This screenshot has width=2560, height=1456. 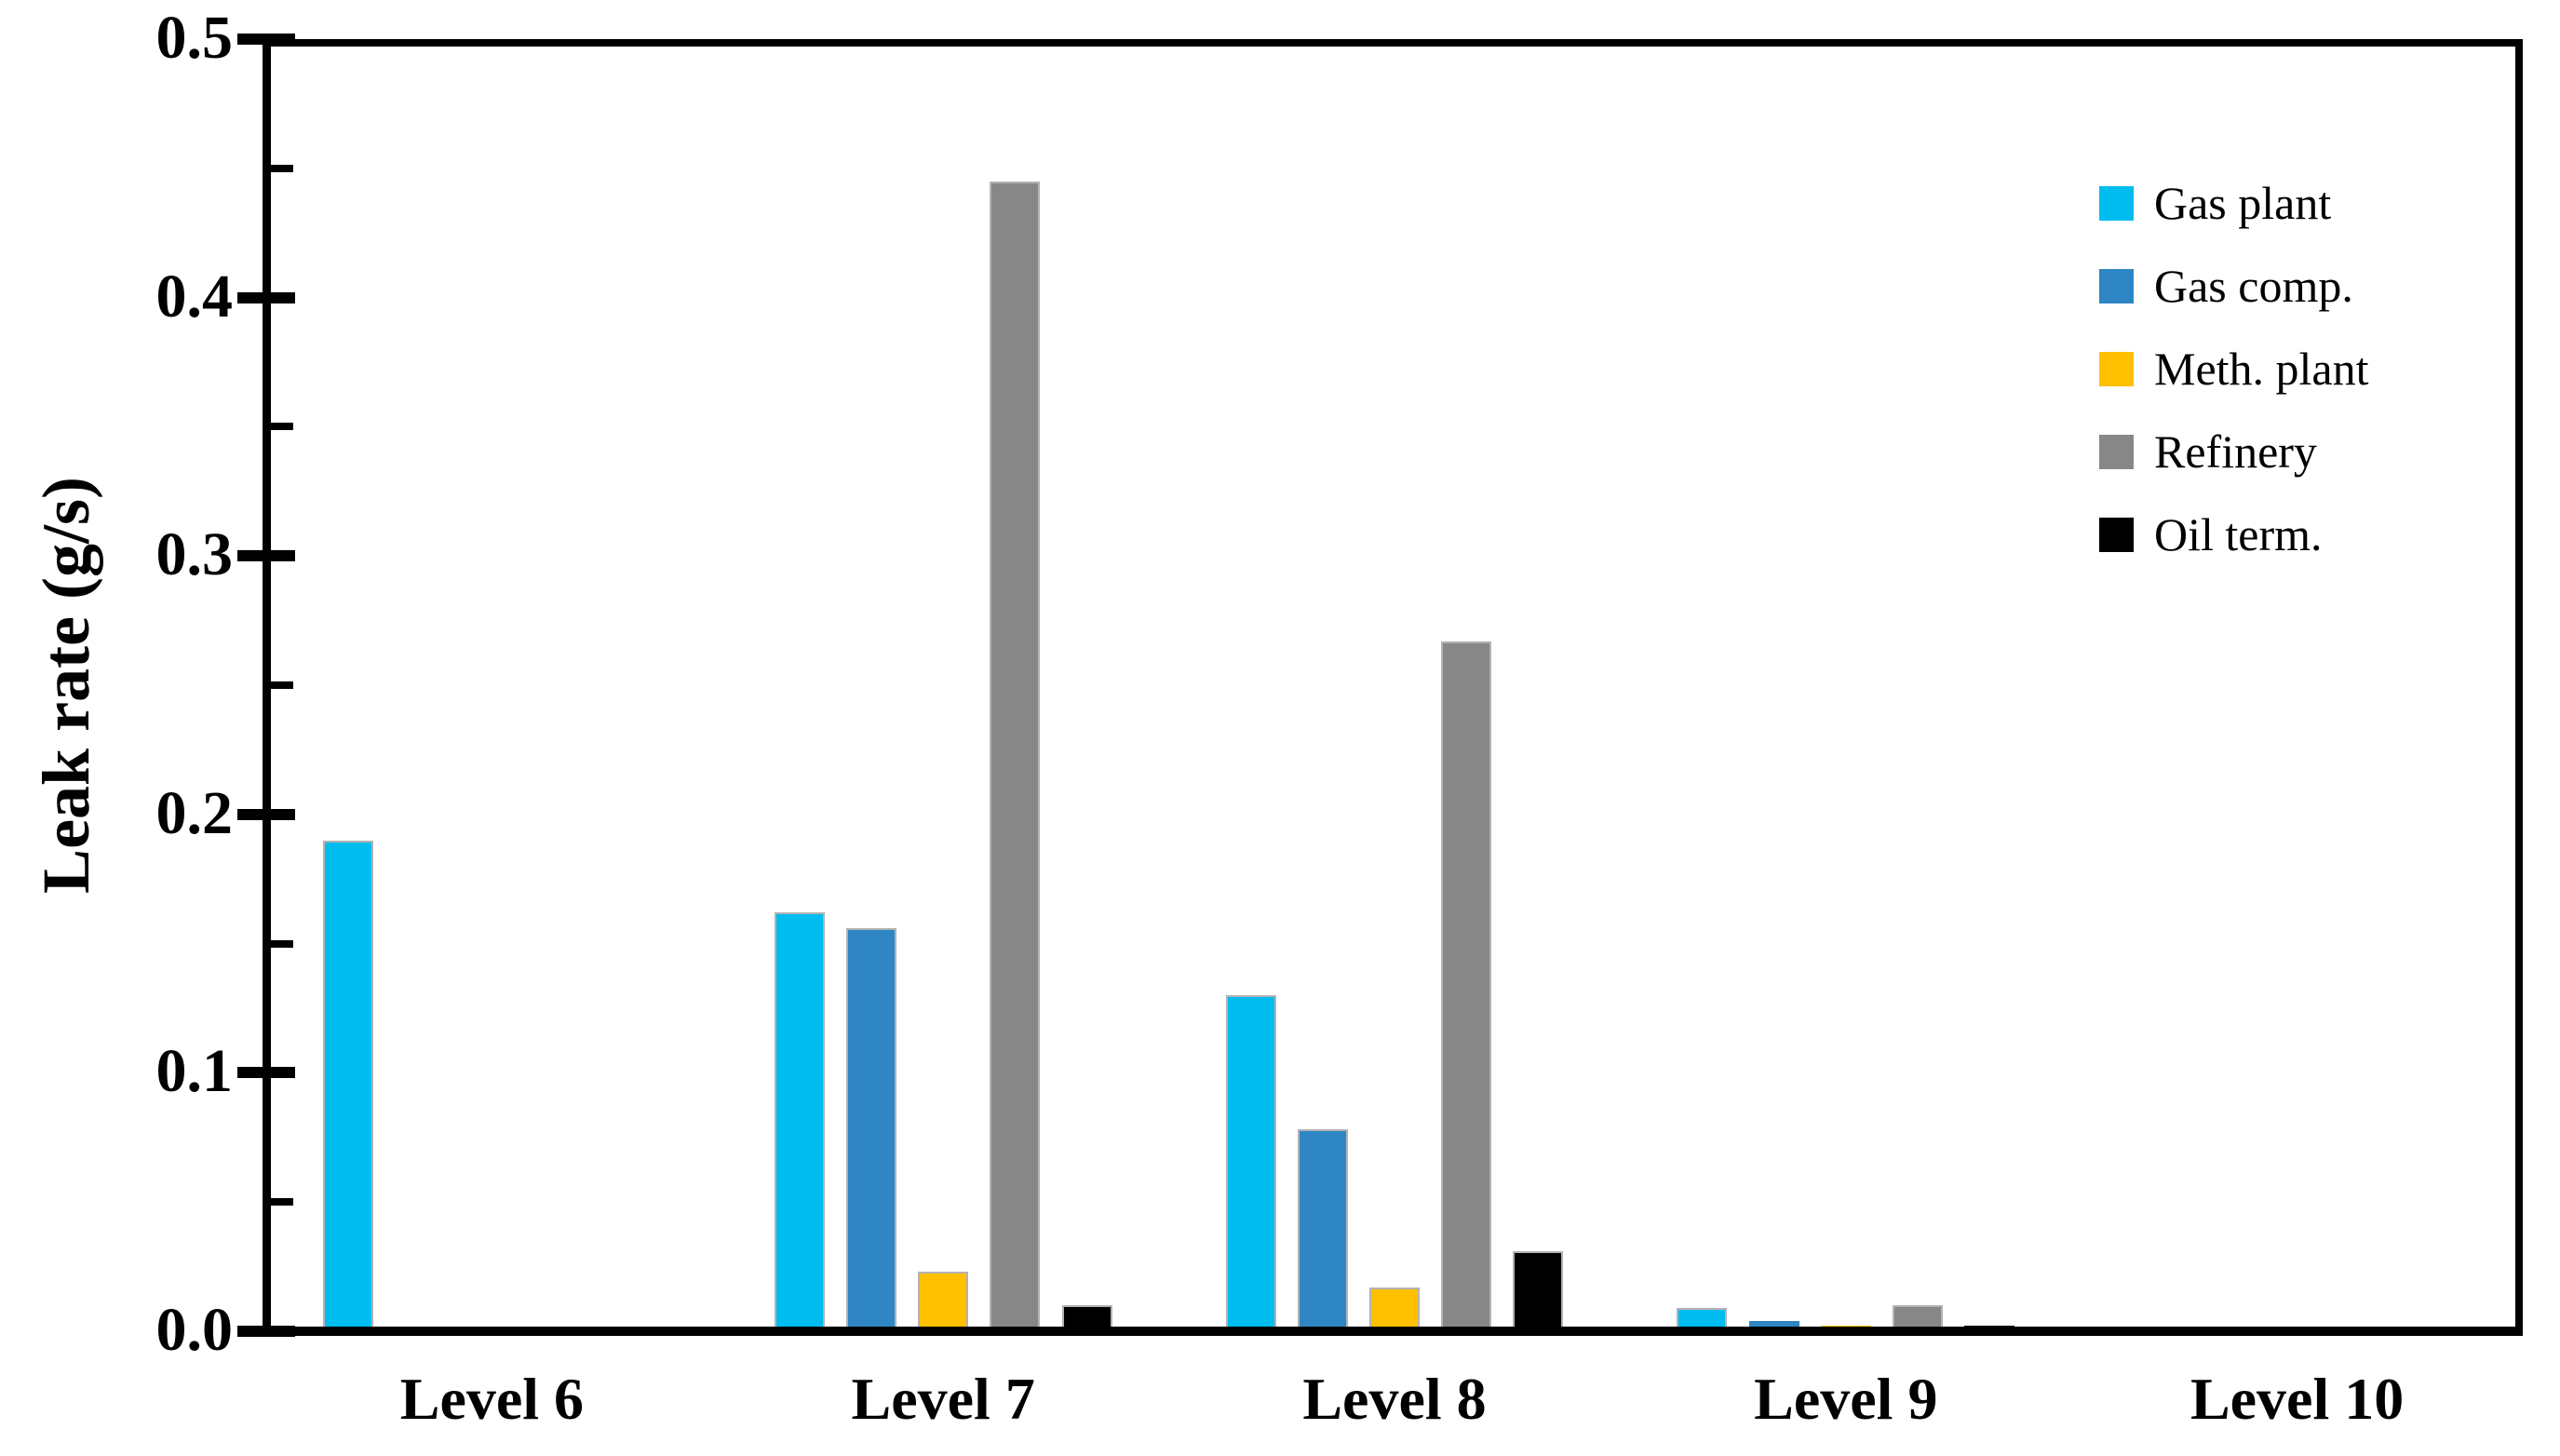 I want to click on x-category-label-level-6: Level 6, so click(x=492, y=1399).